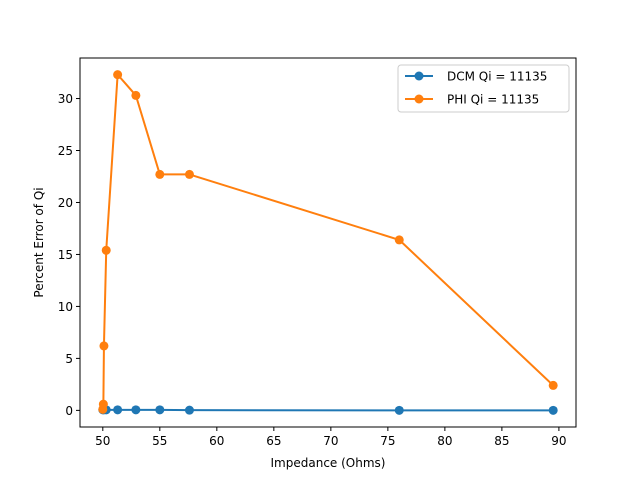 The height and width of the screenshot is (480, 640). What do you see at coordinates (558, 441) in the screenshot?
I see `x-tick-label: 90` at bounding box center [558, 441].